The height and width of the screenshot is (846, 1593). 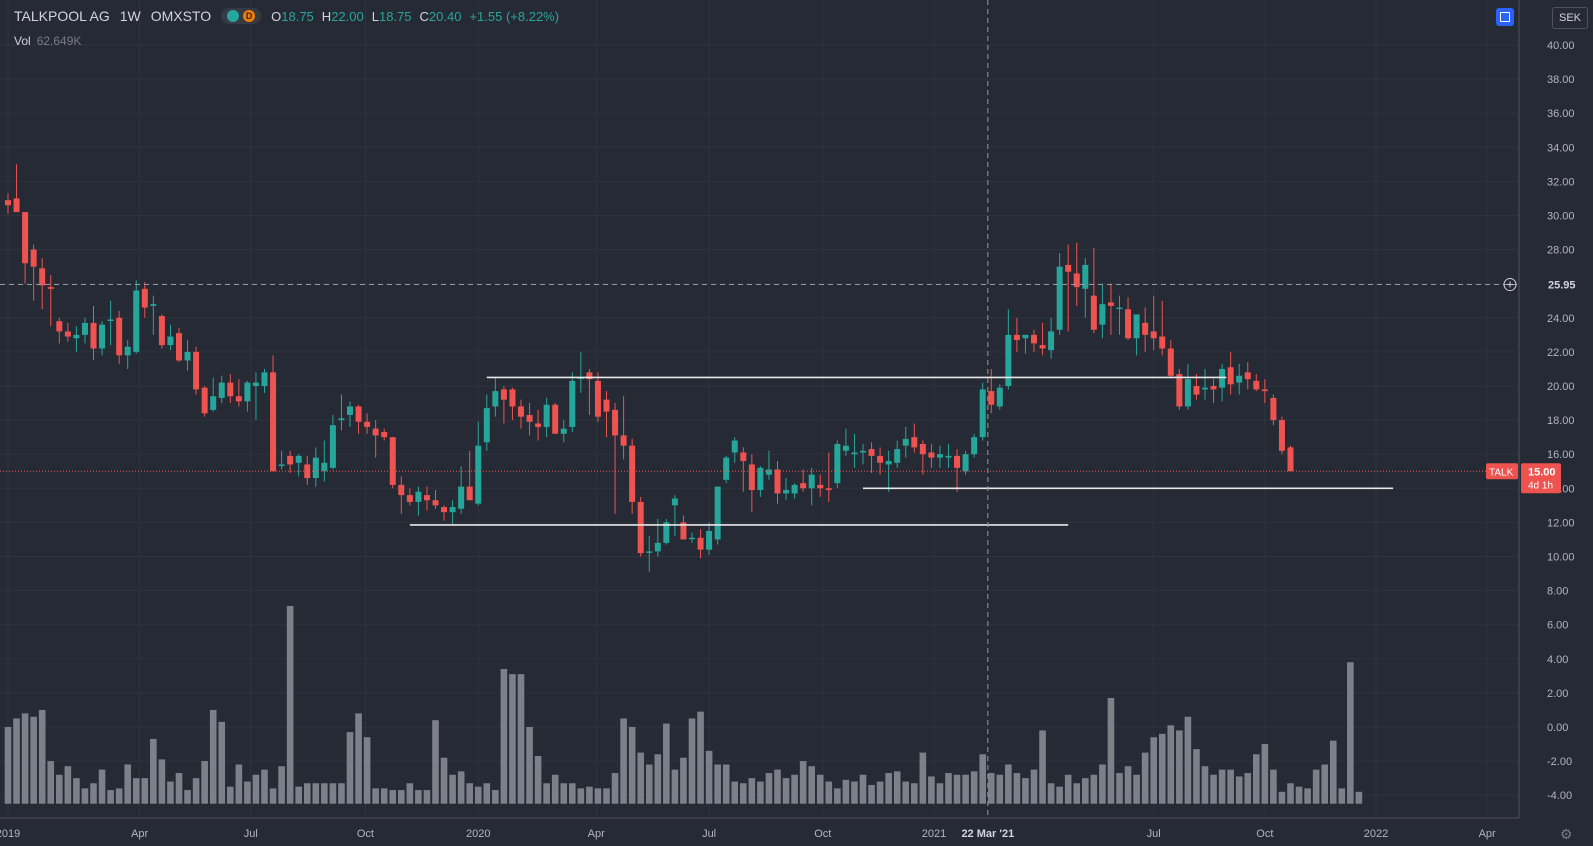 I want to click on settings-gear-icon: ⚙, so click(x=1566, y=834).